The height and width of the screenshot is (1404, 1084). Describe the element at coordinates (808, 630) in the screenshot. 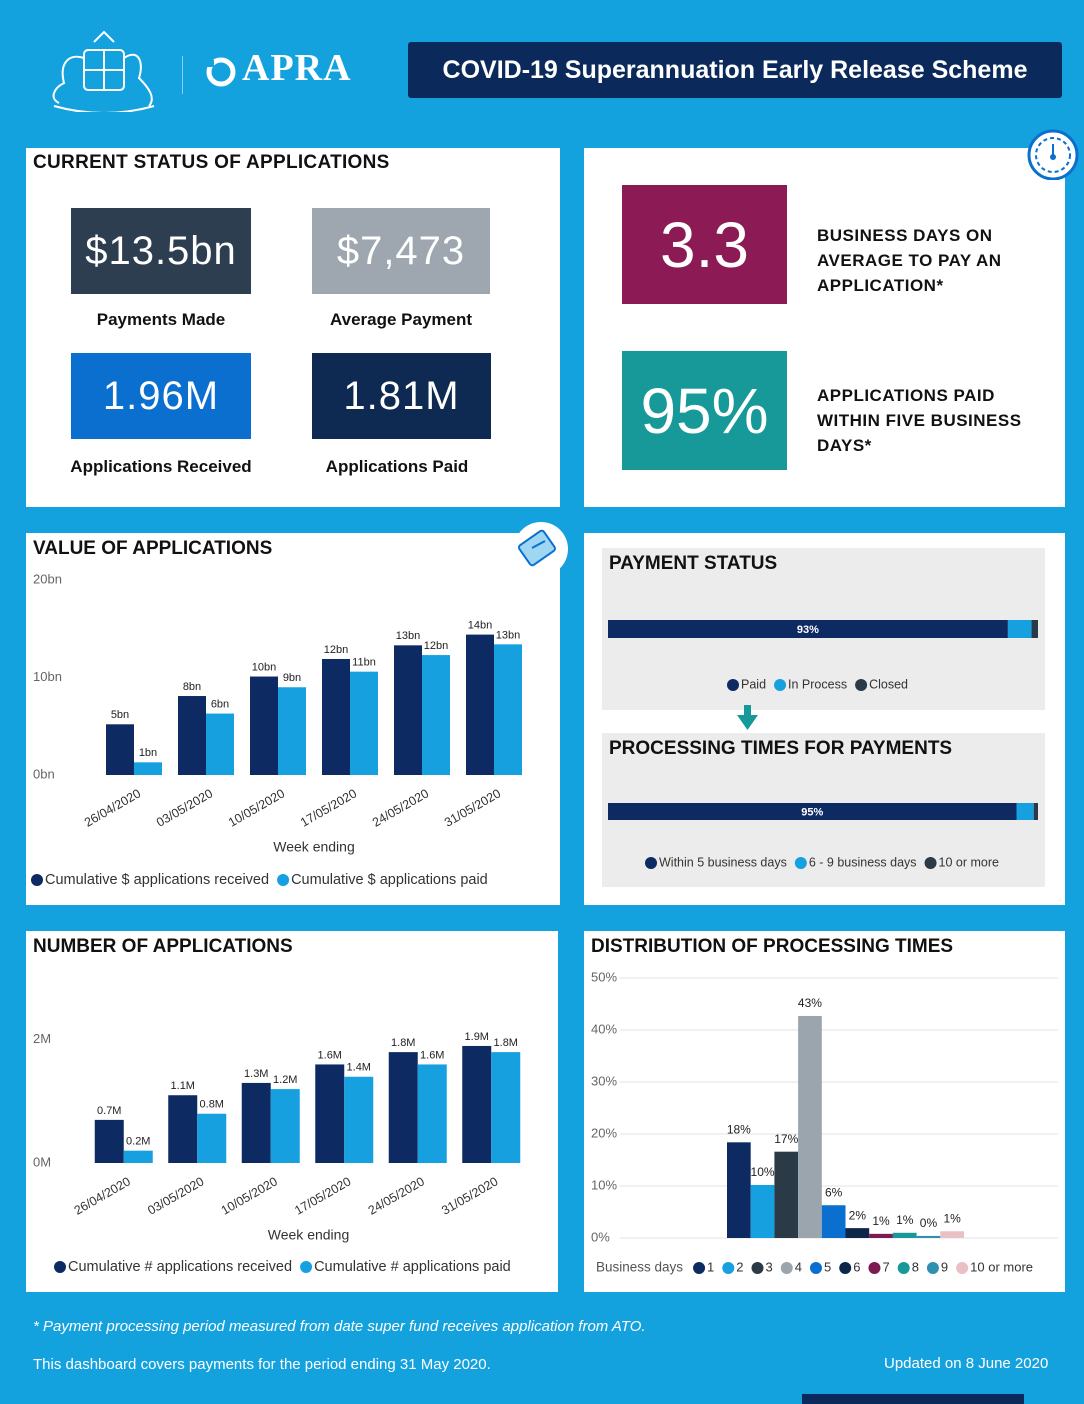

I see `value-label: 93%` at that location.